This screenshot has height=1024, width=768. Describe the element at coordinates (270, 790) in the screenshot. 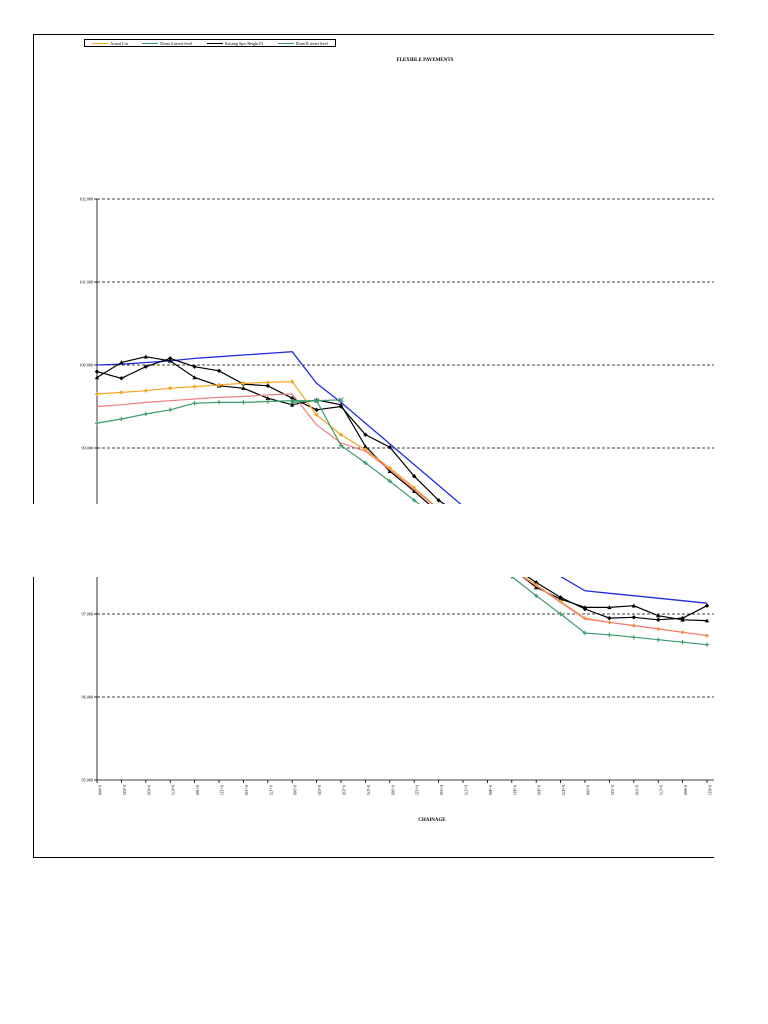

I see `x-tick-label: 0+175` at that location.